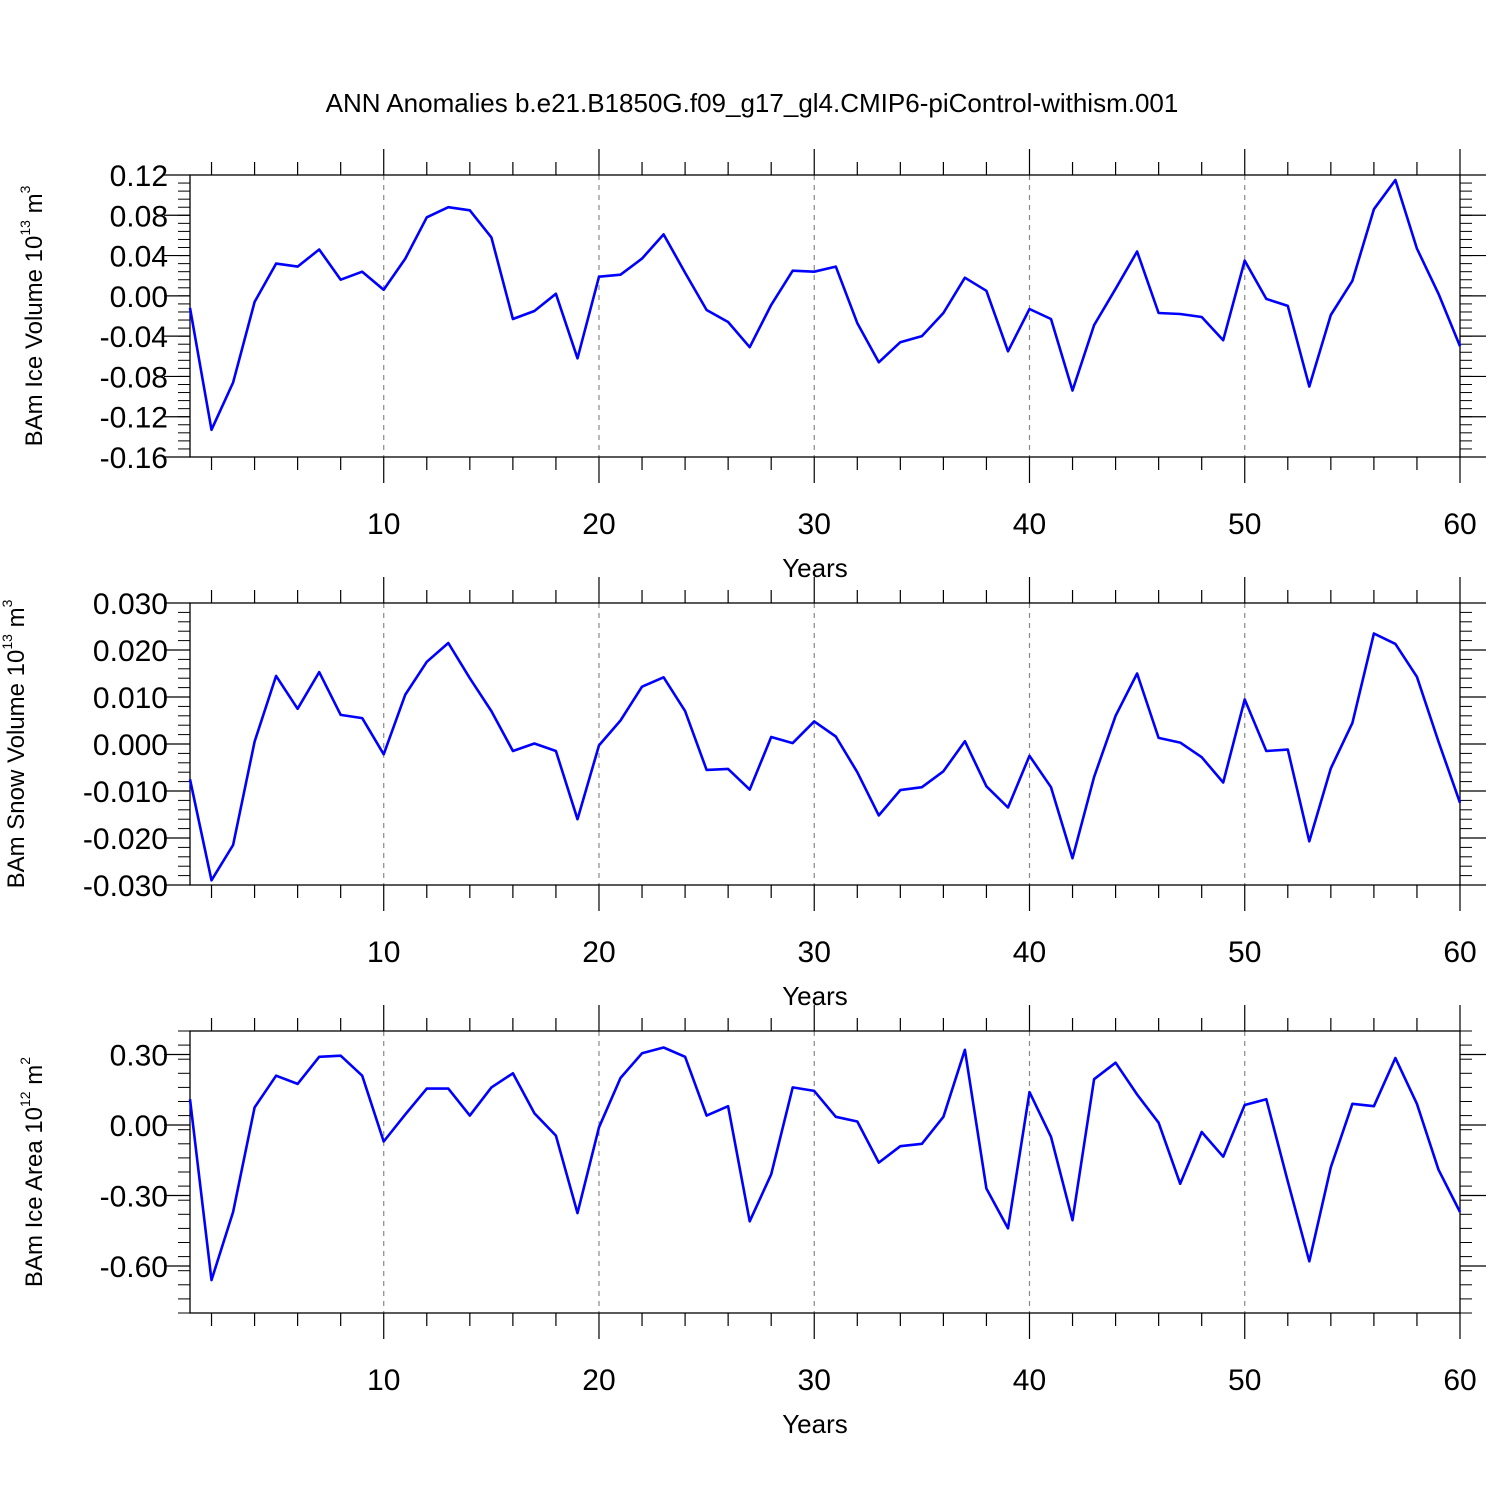 Image resolution: width=1500 pixels, height=1500 pixels. What do you see at coordinates (15, 743) in the screenshot?
I see `y-axis-label: BAm Snow Volume 1013 m3` at bounding box center [15, 743].